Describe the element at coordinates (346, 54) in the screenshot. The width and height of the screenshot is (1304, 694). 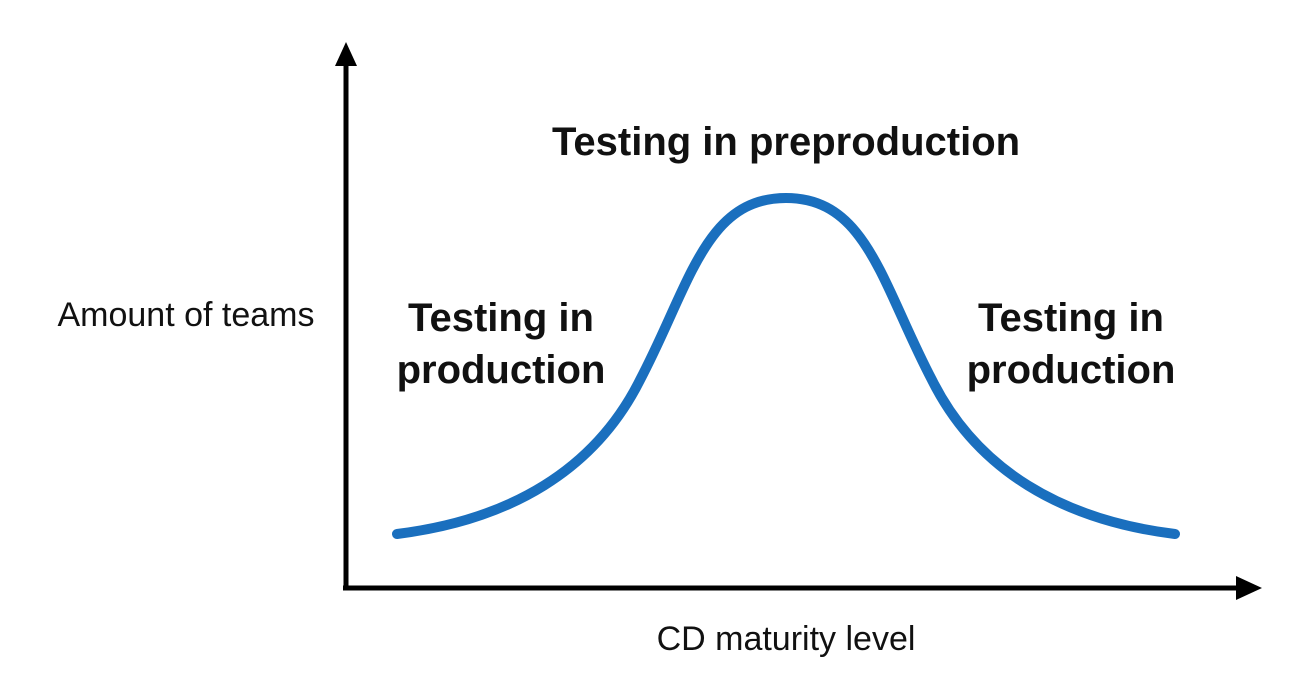
I see `y-axis-arrow-icon` at that location.